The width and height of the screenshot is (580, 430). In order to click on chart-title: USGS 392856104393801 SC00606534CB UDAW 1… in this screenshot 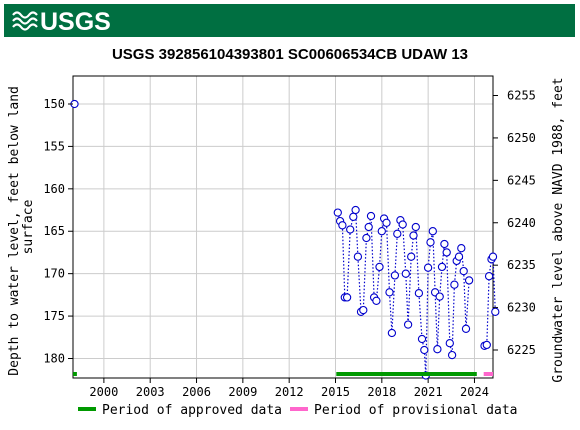, I will do `click(290, 54)`.